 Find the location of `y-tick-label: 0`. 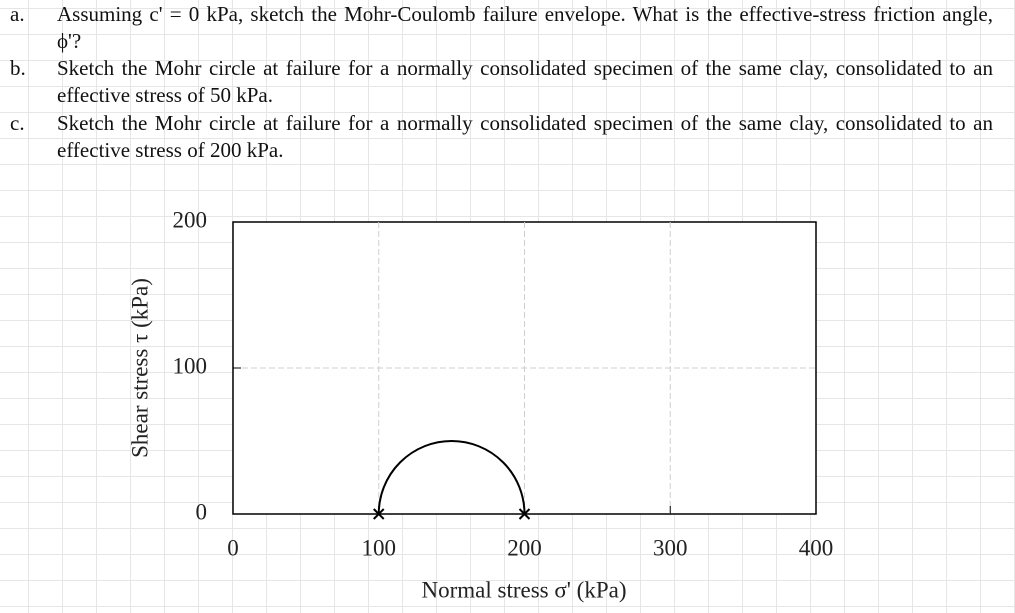

y-tick-label: 0 is located at coordinates (202, 511).